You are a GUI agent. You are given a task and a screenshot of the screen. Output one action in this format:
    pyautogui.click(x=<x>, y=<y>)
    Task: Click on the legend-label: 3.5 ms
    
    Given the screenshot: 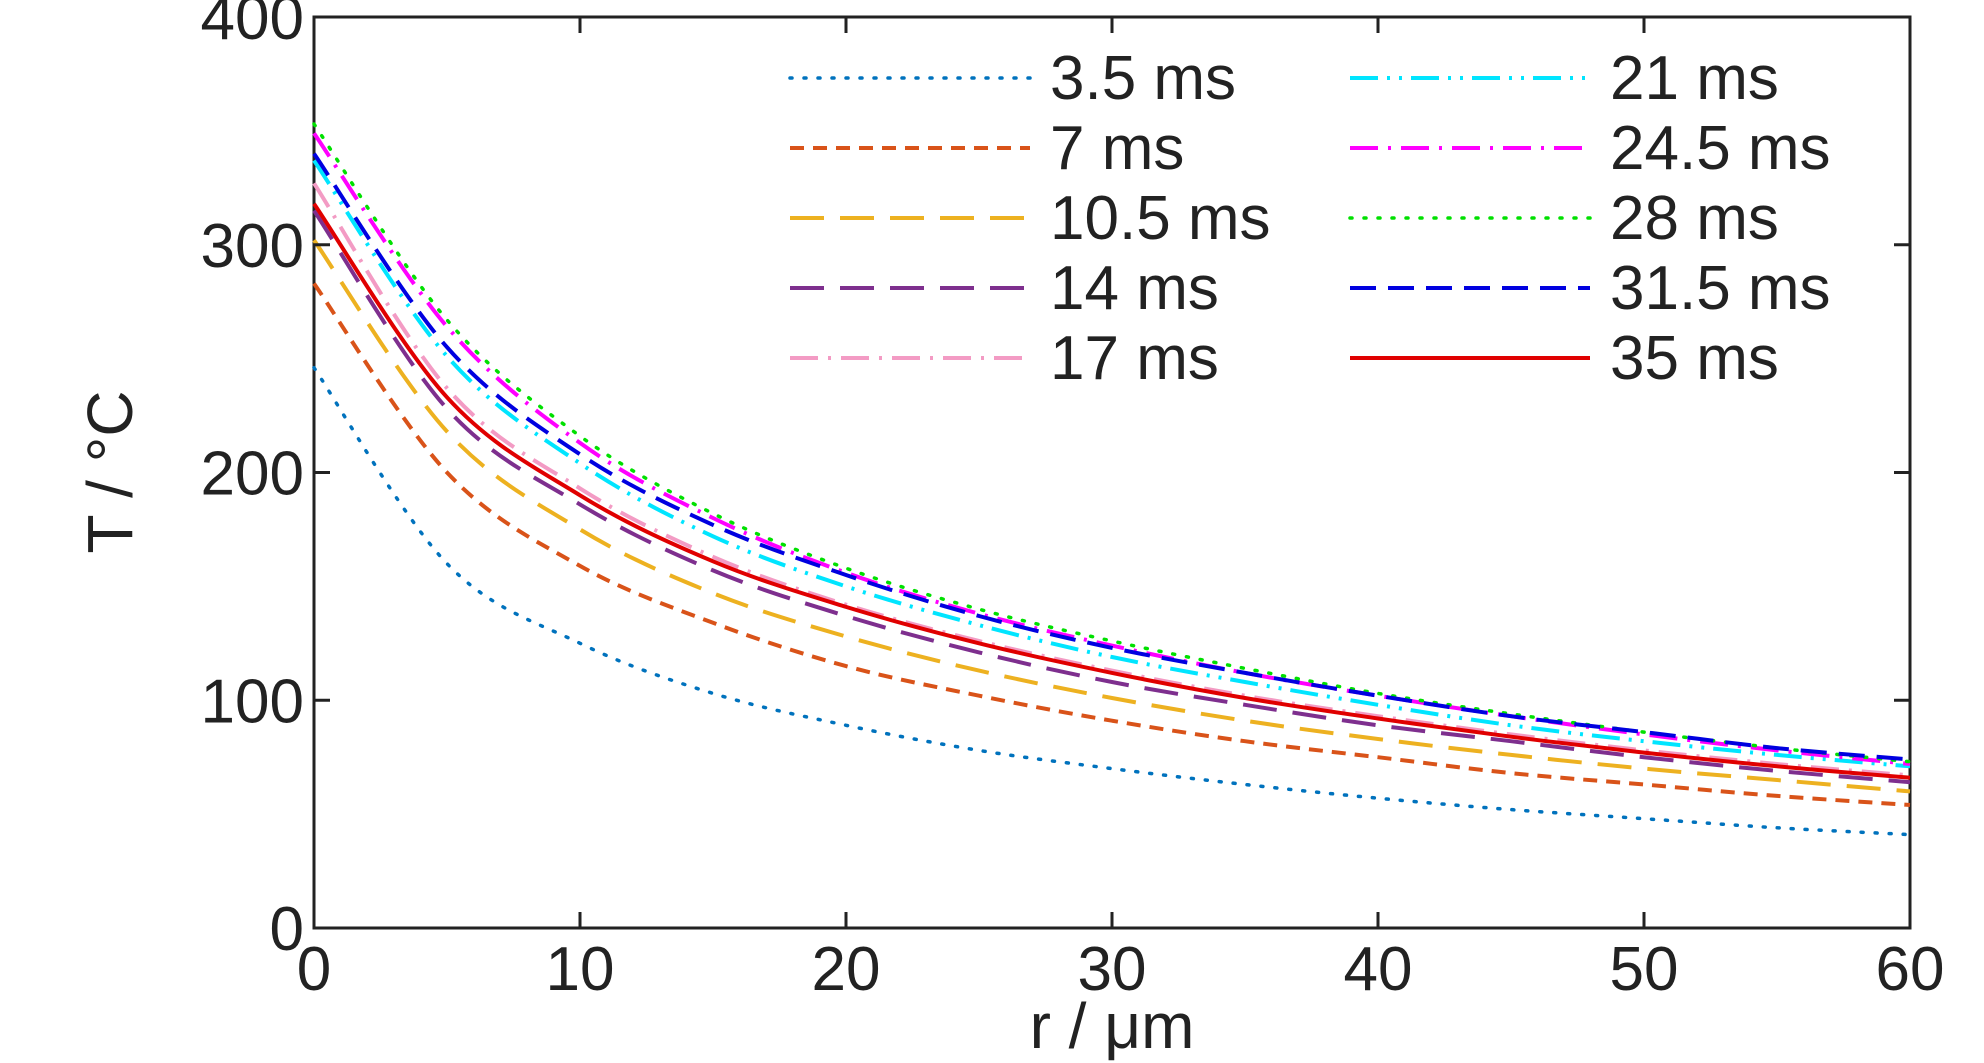 What is the action you would take?
    pyautogui.click(x=1143, y=78)
    